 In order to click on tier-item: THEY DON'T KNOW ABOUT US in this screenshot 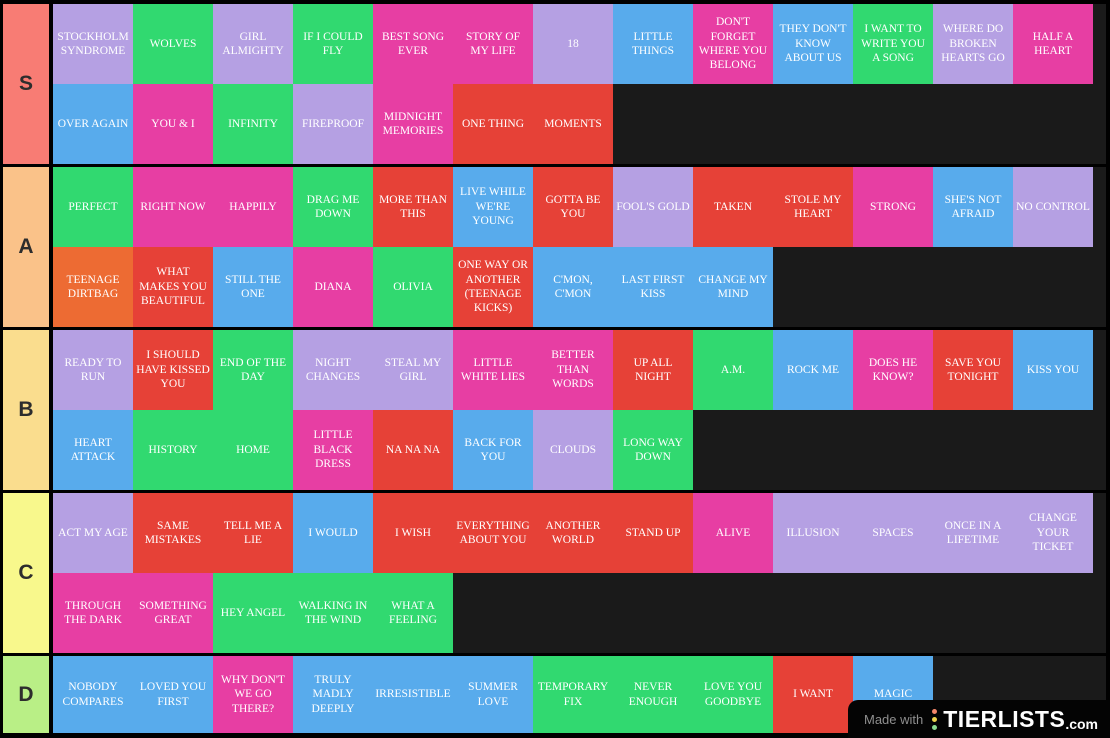, I will do `click(813, 44)`.